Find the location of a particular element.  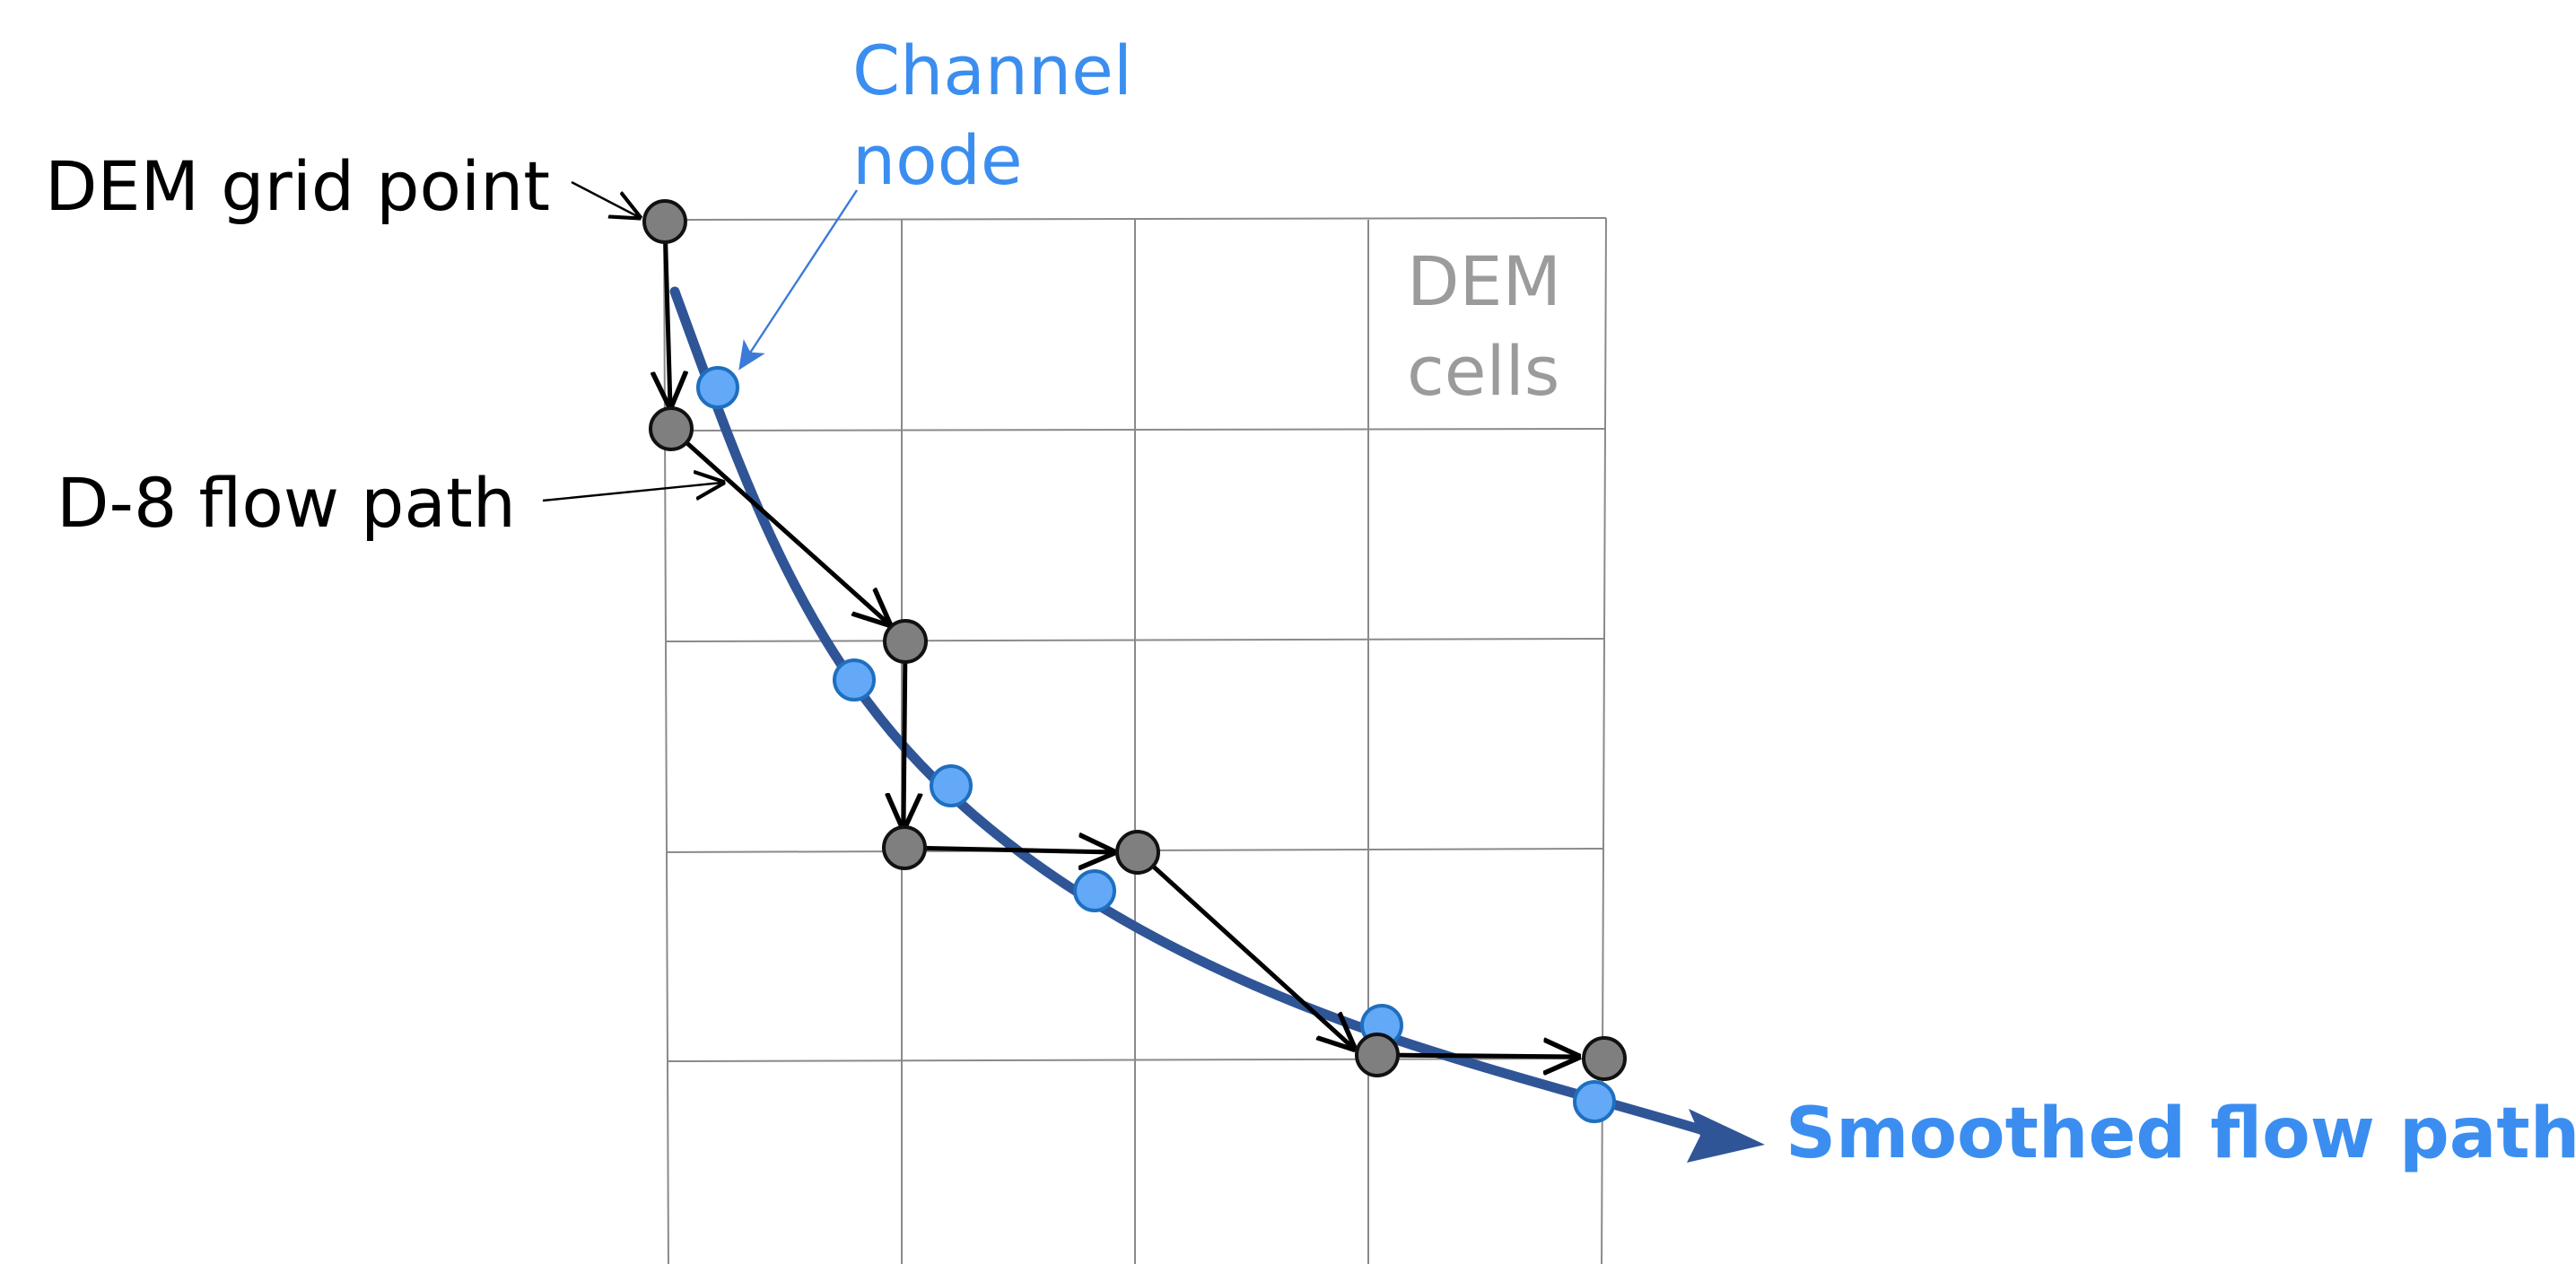

d8-flow-path-pointer is located at coordinates (632, 493).